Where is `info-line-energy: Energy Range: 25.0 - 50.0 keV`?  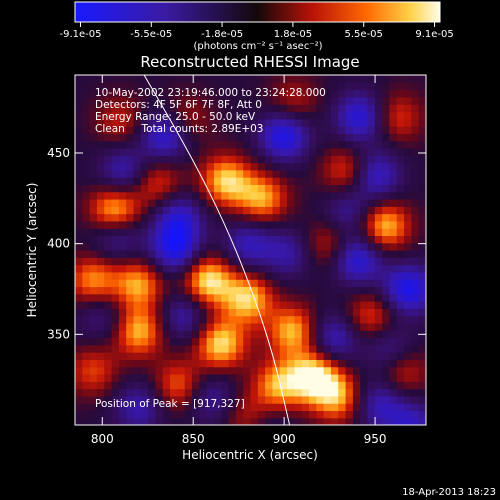 info-line-energy: Energy Range: 25.0 - 50.0 keV is located at coordinates (175, 117).